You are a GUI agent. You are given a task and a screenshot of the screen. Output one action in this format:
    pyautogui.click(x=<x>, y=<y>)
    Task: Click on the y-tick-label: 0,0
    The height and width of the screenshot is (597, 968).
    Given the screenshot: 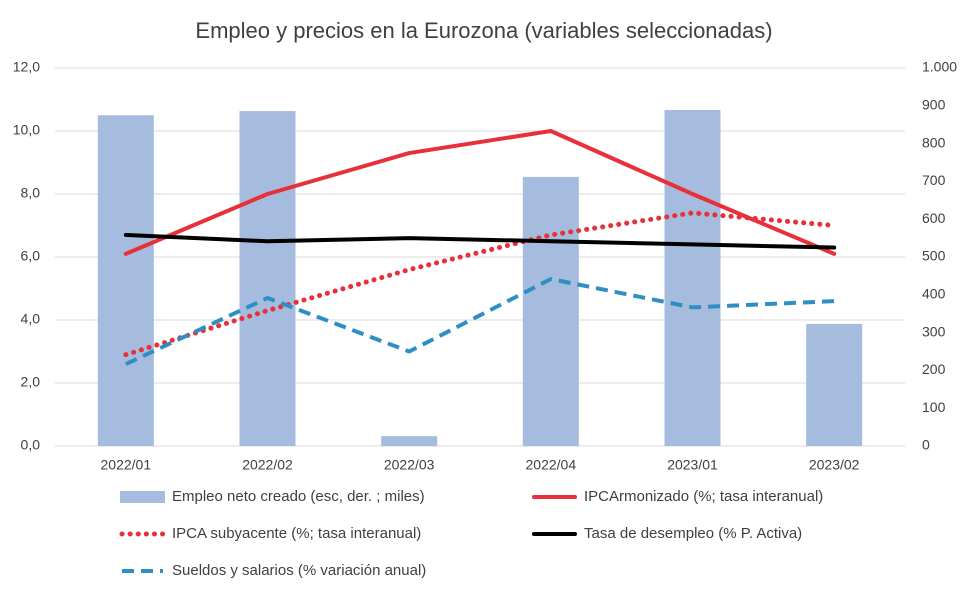 What is the action you would take?
    pyautogui.click(x=31, y=445)
    